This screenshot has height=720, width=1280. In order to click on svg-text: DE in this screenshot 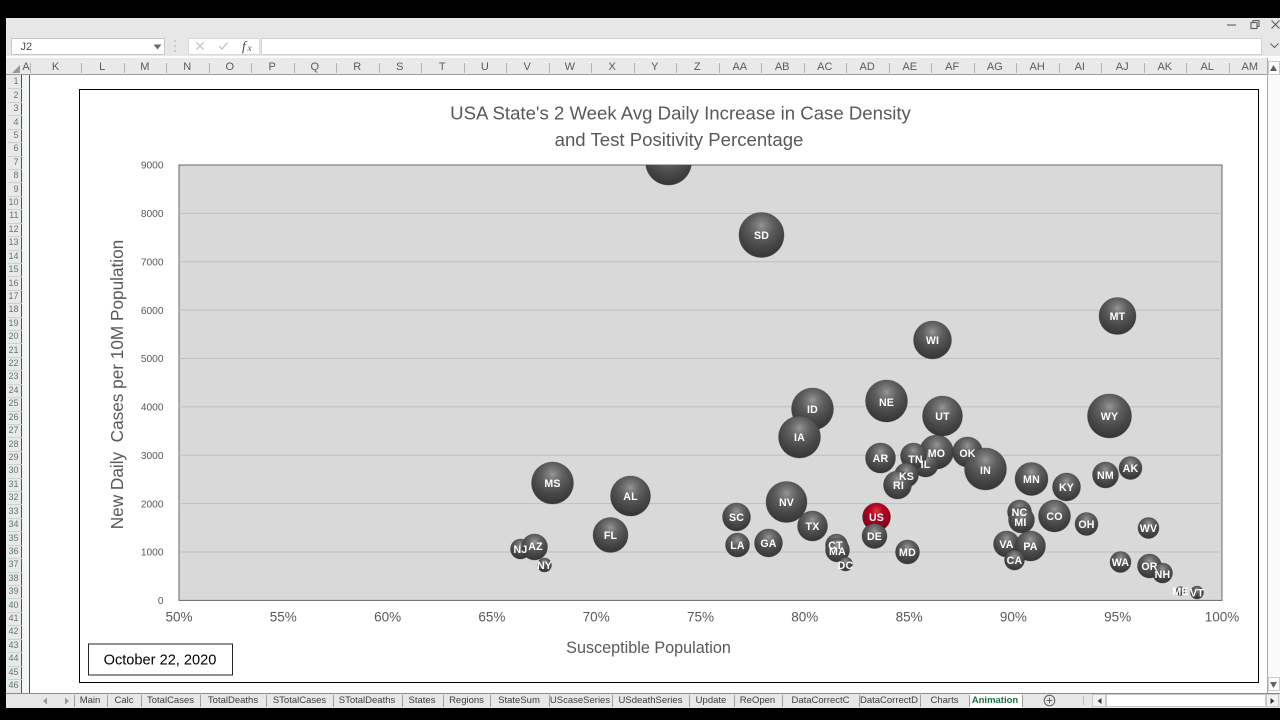, I will do `click(874, 537)`.